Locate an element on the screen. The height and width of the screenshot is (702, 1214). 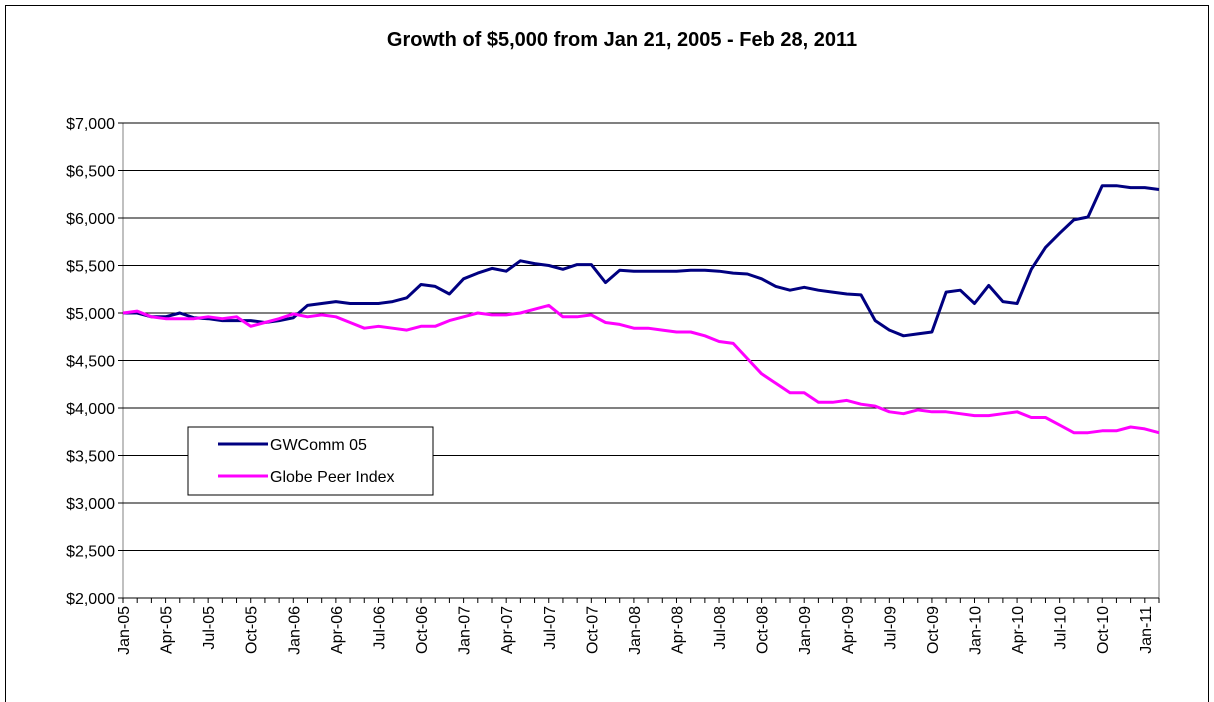
x-tick-label: Jul-05 is located at coordinates (209, 628).